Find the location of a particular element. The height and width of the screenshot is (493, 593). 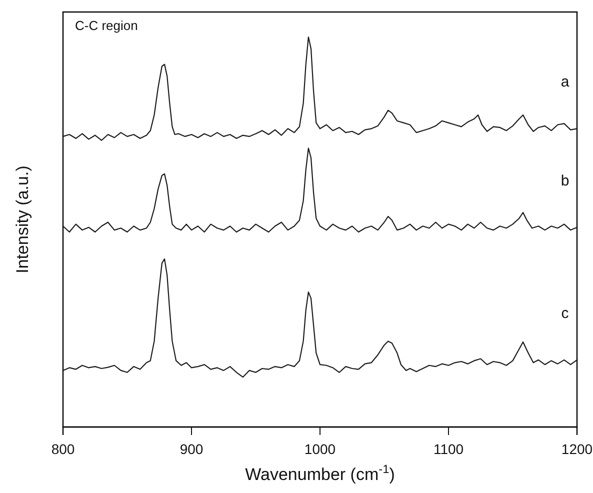

text: a is located at coordinates (565, 82).